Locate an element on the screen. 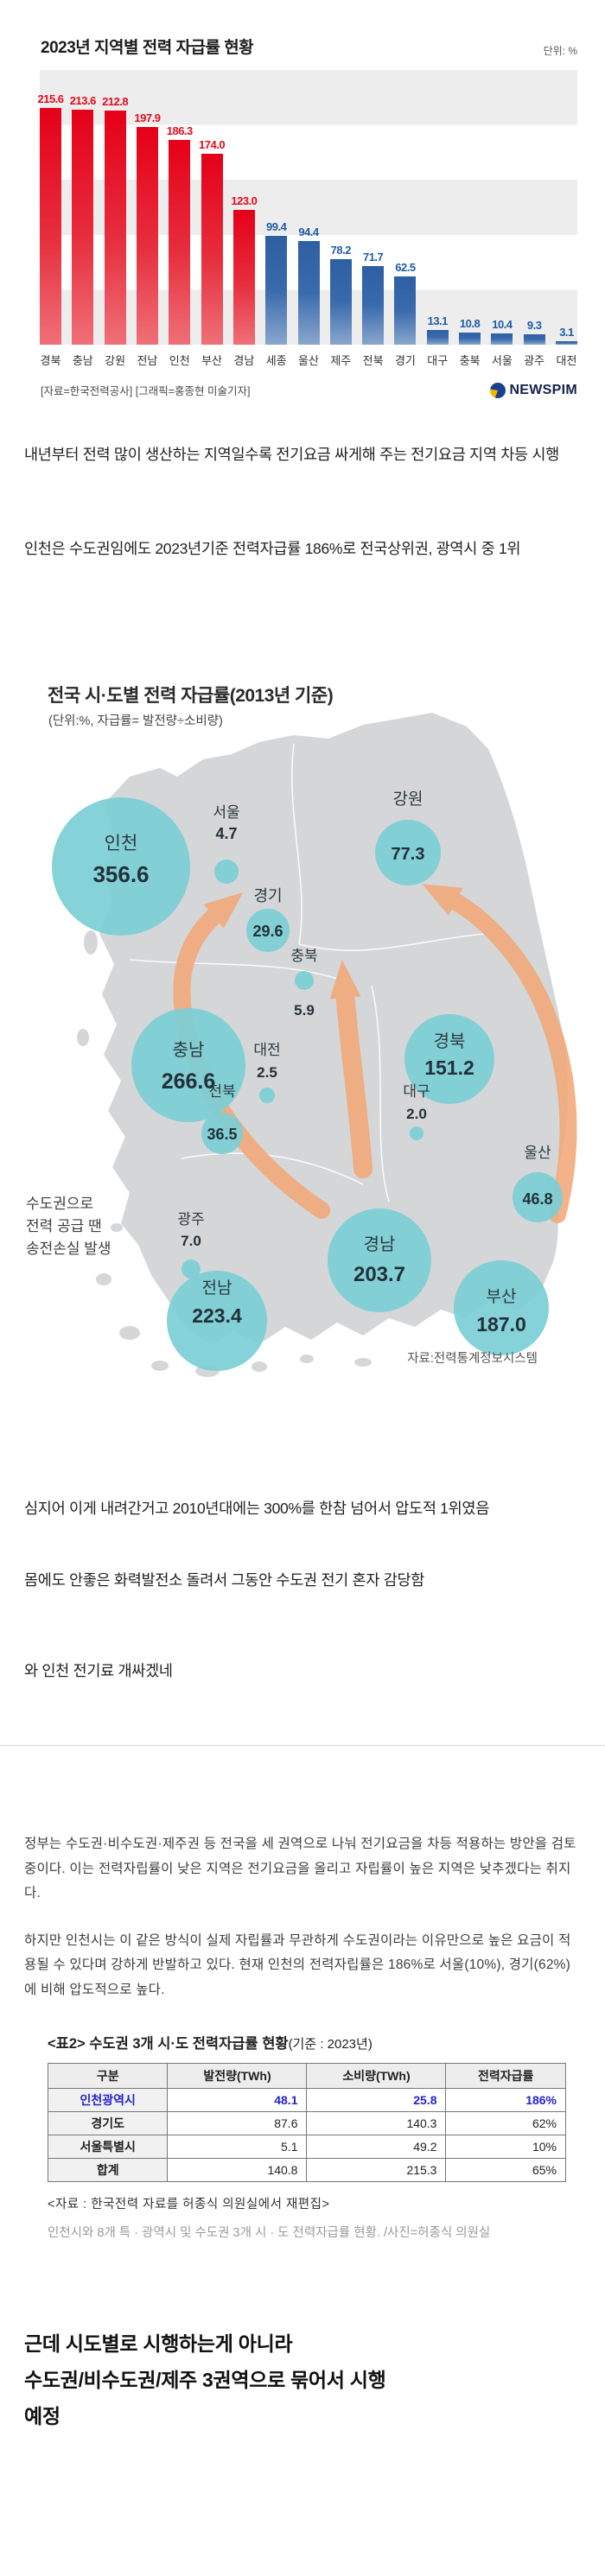  bar: 9.3 is located at coordinates (534, 207).